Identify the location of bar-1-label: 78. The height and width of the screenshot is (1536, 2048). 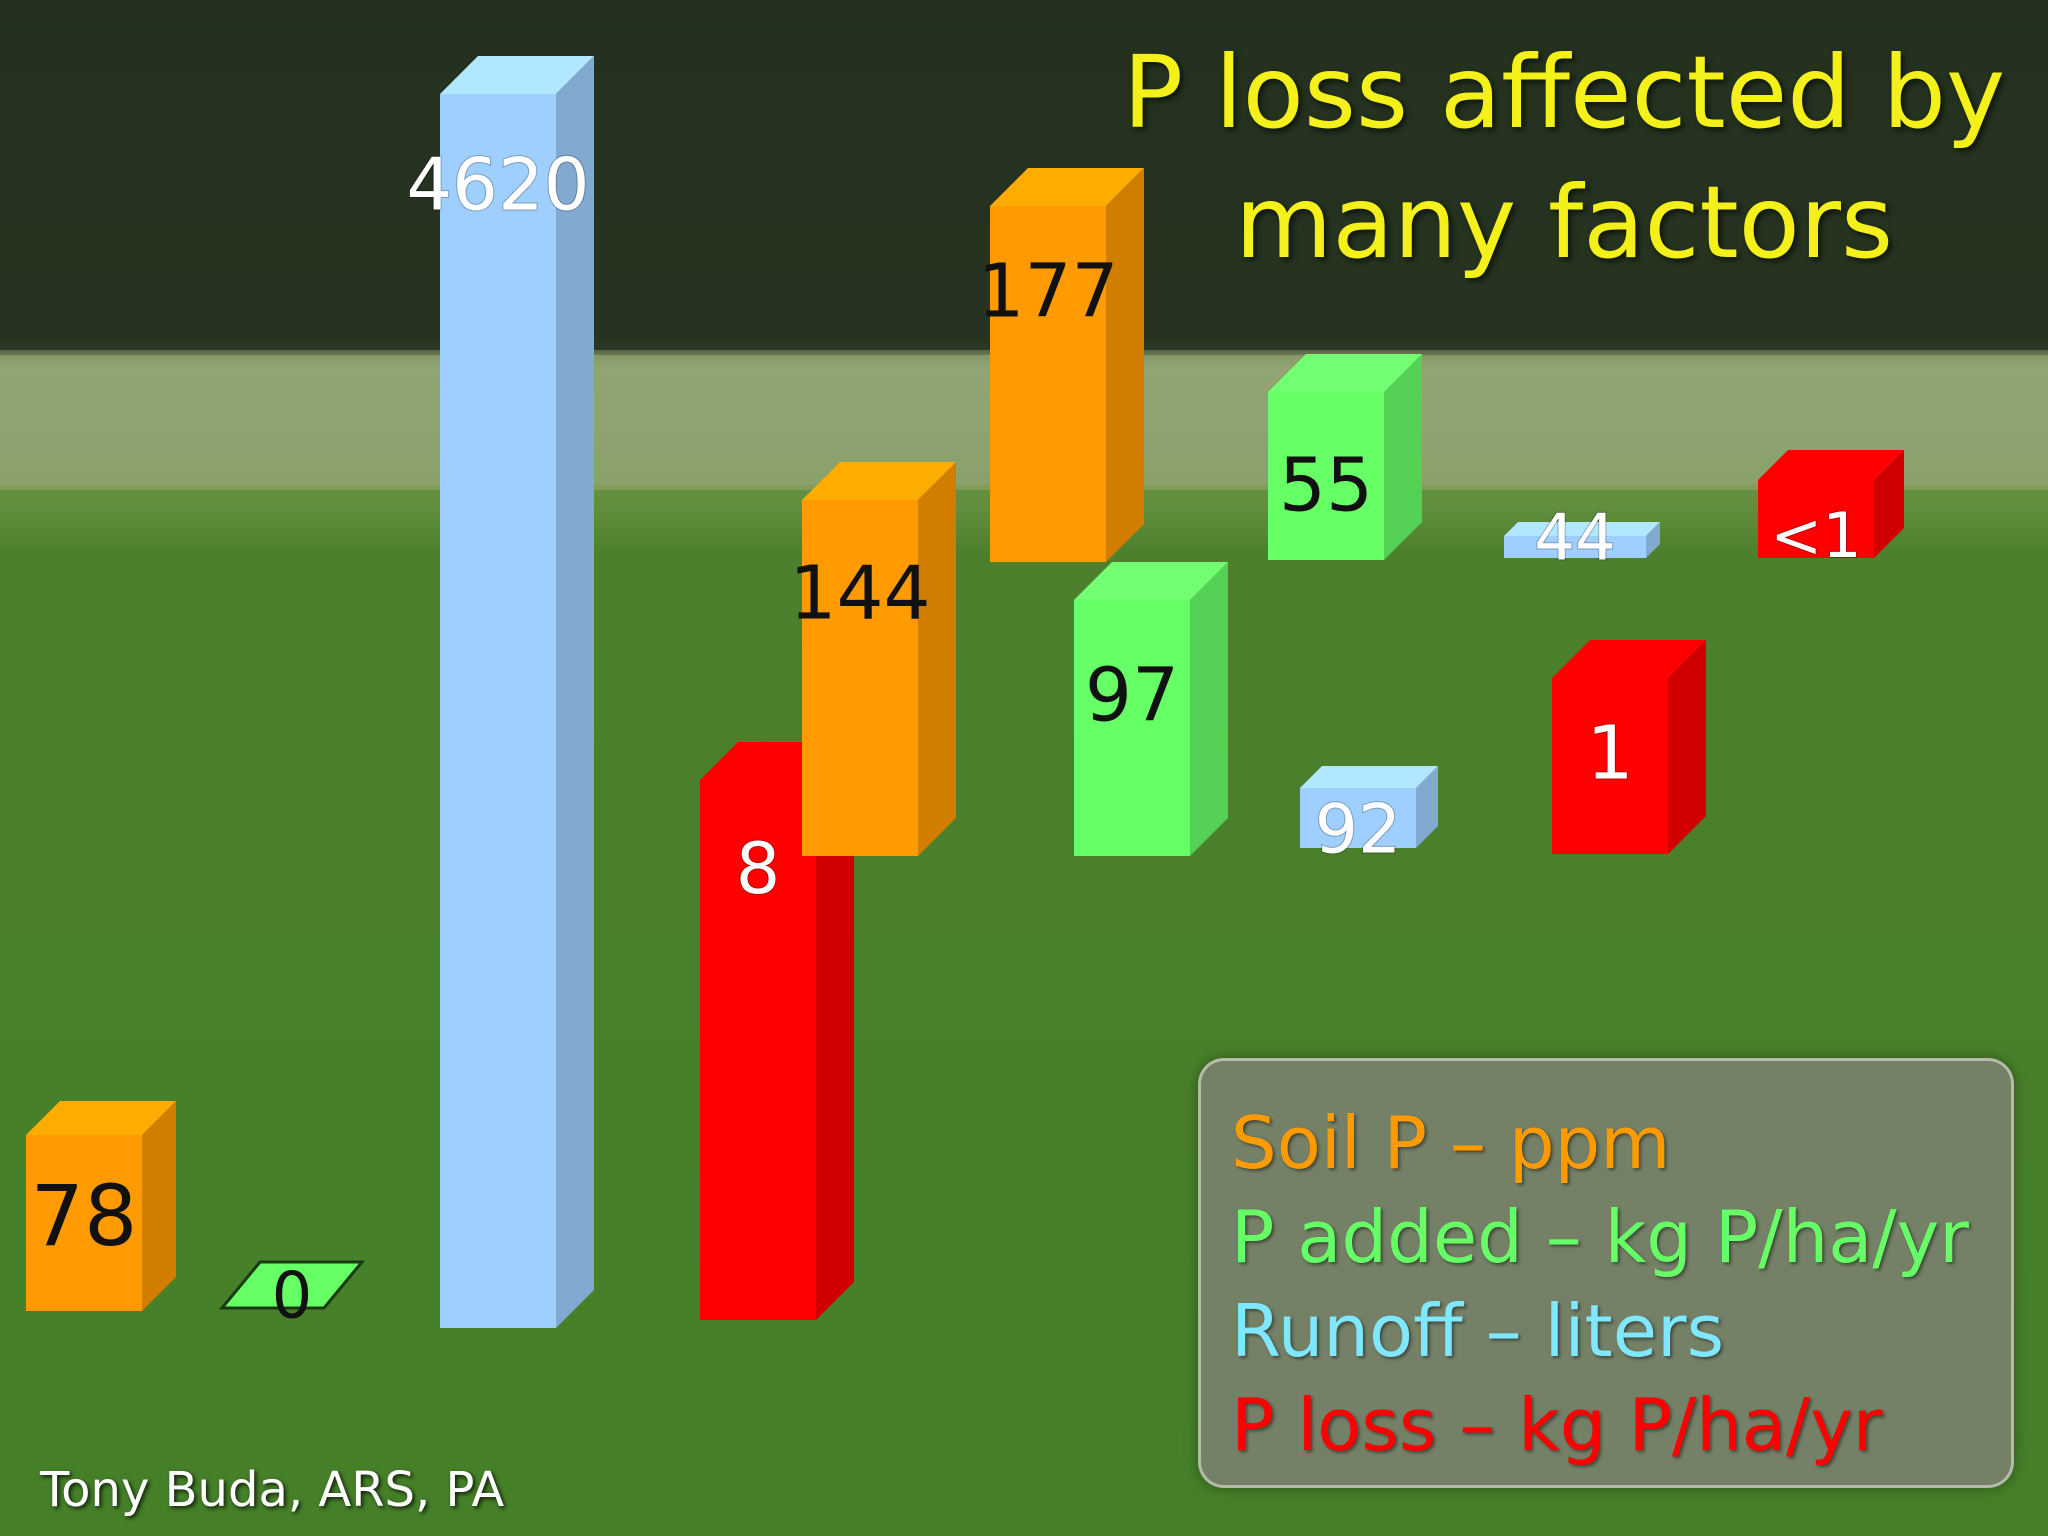
(84, 1216).